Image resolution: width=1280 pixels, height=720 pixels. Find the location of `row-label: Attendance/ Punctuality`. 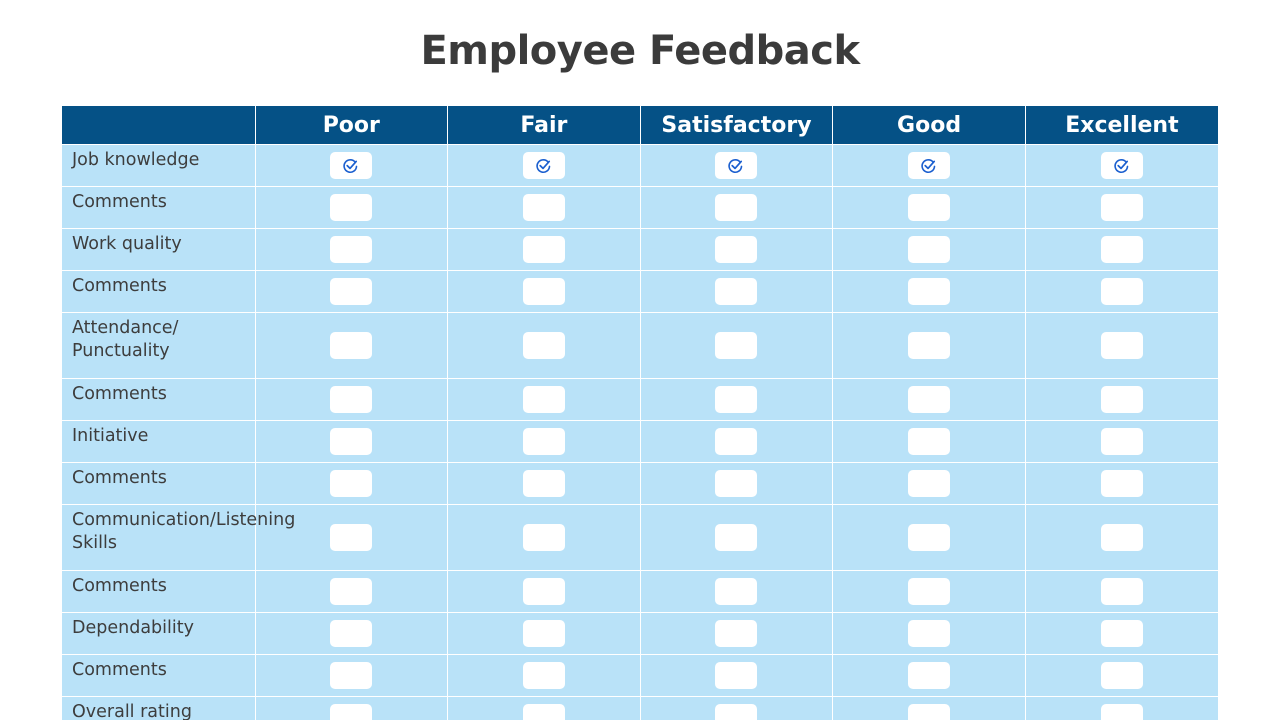

row-label: Attendance/ Punctuality is located at coordinates (158, 345).